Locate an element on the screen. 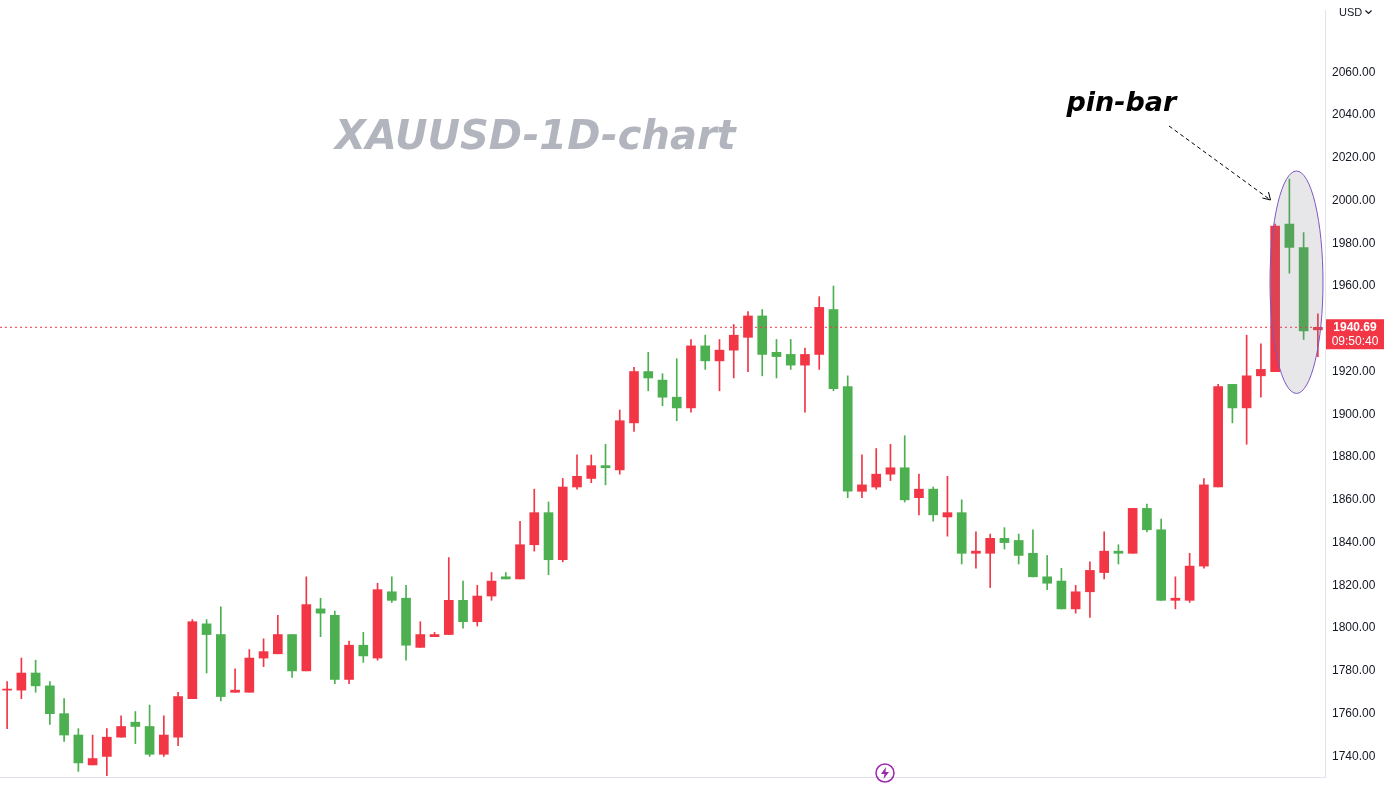 This screenshot has height=788, width=1395. text: 09:50:40 is located at coordinates (1355, 340).